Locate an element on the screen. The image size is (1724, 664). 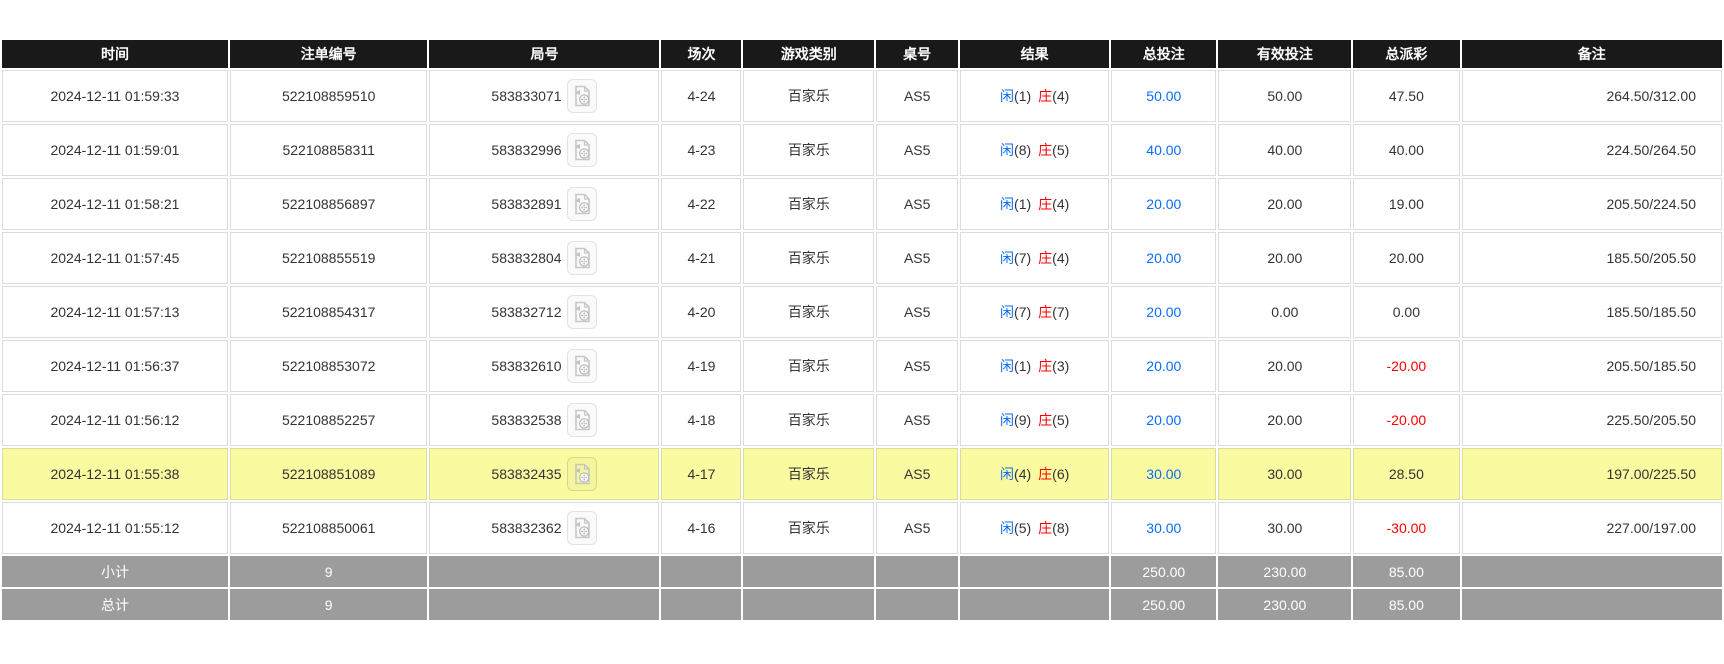
cell-valid-bet: 50.00 is located at coordinates (1285, 96).